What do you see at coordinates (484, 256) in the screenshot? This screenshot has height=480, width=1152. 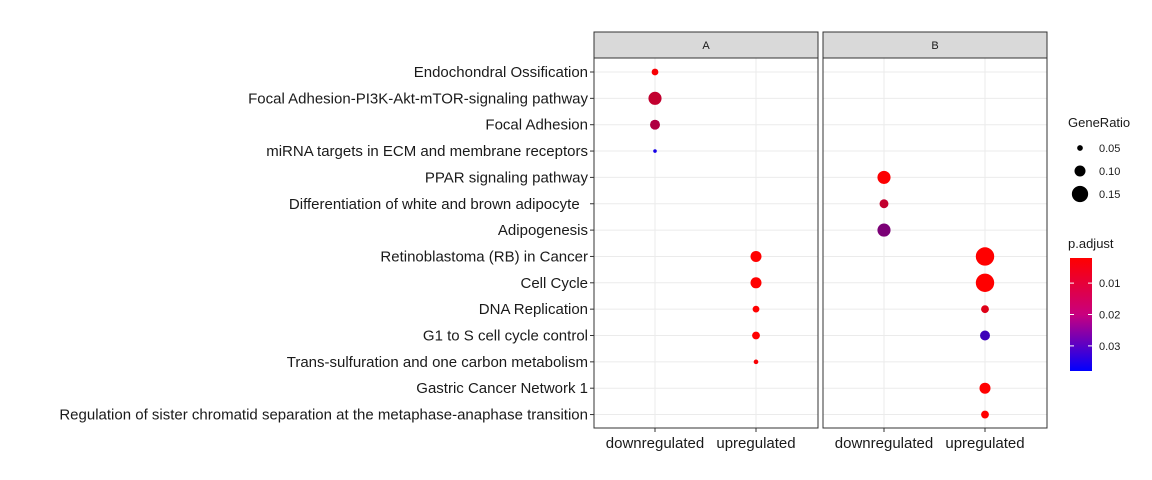 I see `y-tick-label: Retinoblastoma (RB) in Cancer` at bounding box center [484, 256].